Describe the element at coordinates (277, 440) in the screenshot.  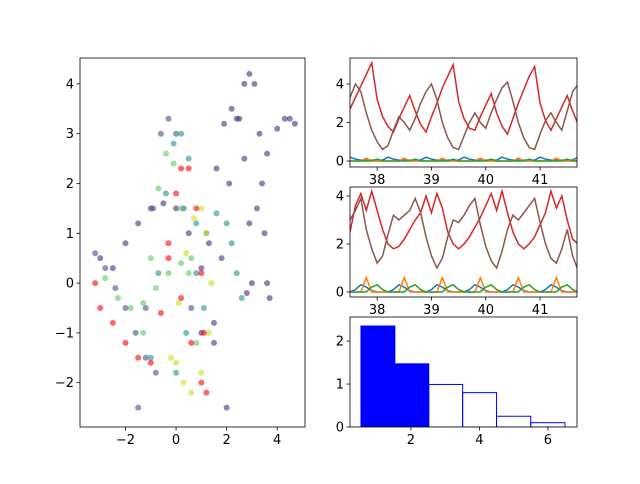
I see `x-tick-label: 4` at that location.